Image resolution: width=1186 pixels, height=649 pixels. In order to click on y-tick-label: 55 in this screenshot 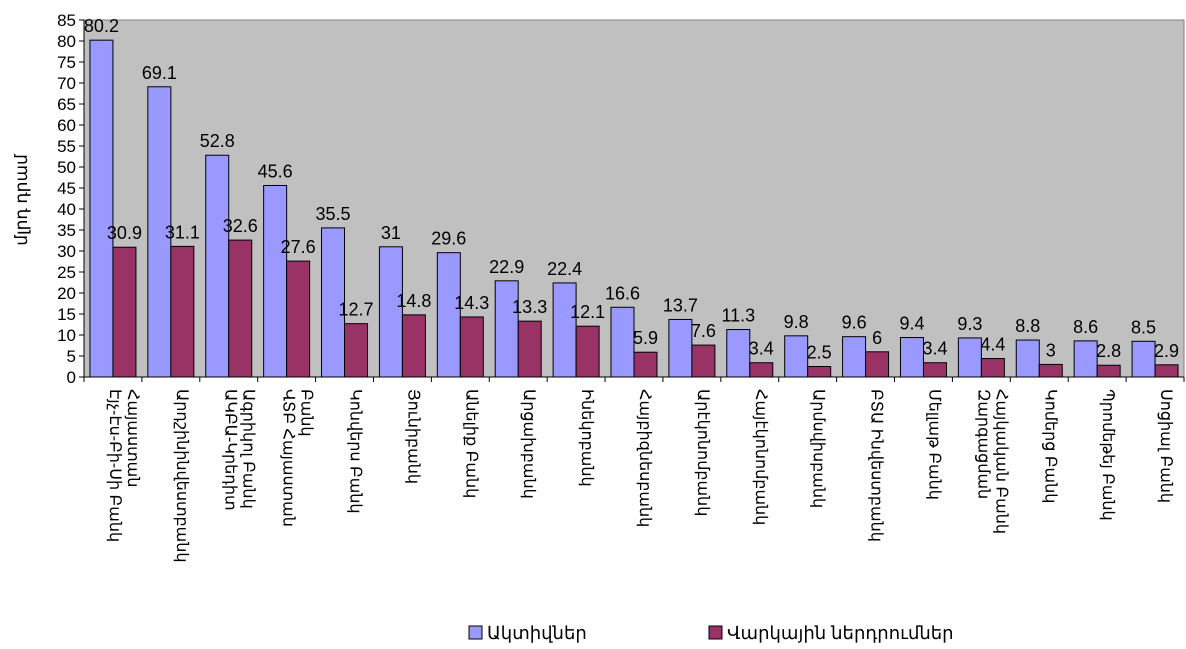, I will do `click(66, 146)`.